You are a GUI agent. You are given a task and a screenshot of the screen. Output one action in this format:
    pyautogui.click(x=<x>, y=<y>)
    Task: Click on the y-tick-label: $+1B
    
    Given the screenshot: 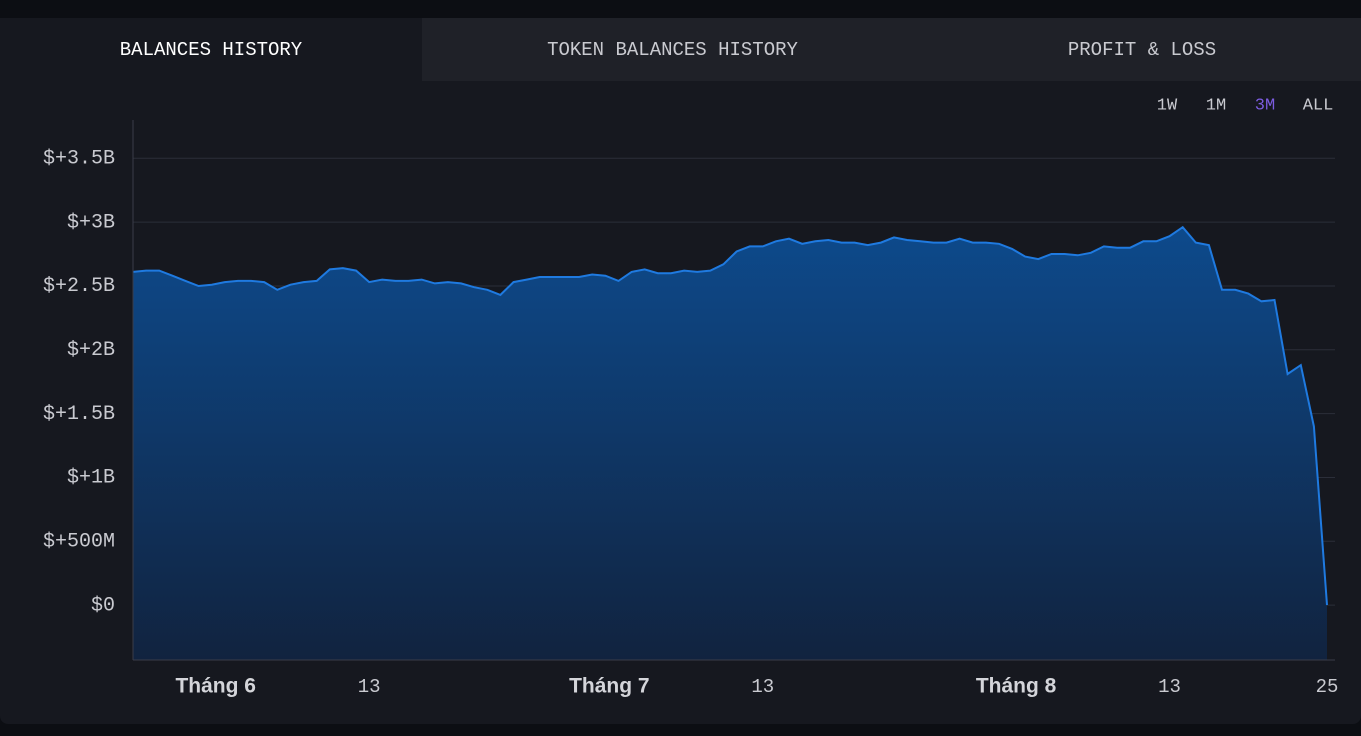 What is the action you would take?
    pyautogui.click(x=91, y=478)
    